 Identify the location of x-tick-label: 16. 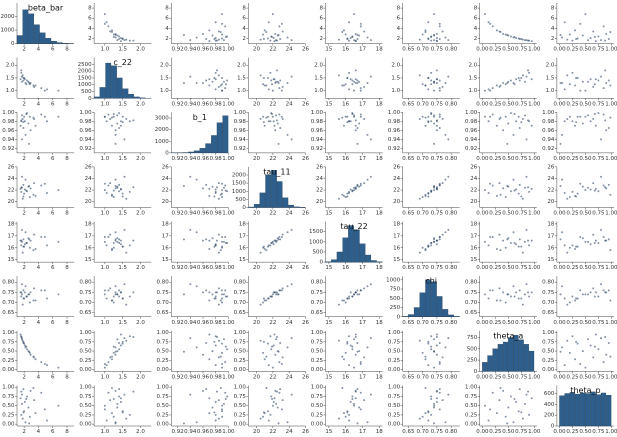
(345, 159).